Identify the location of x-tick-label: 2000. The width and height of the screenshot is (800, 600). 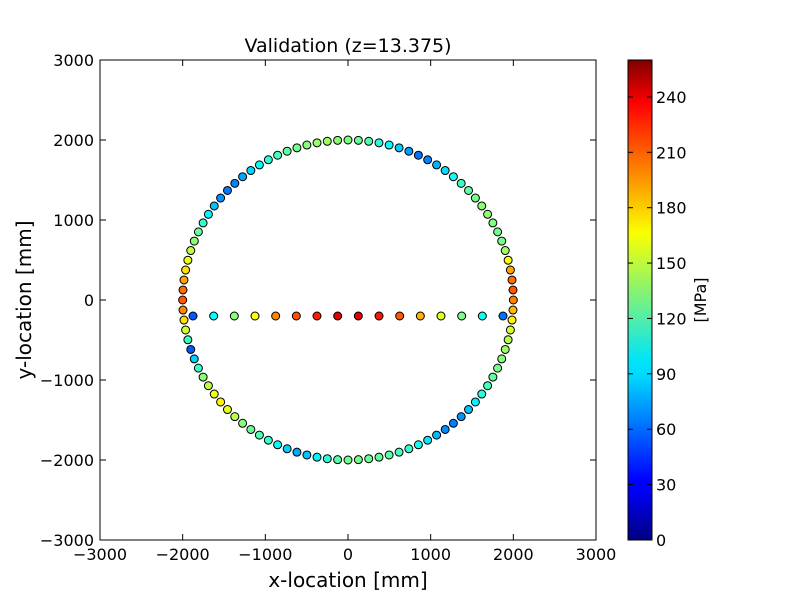
(513, 554).